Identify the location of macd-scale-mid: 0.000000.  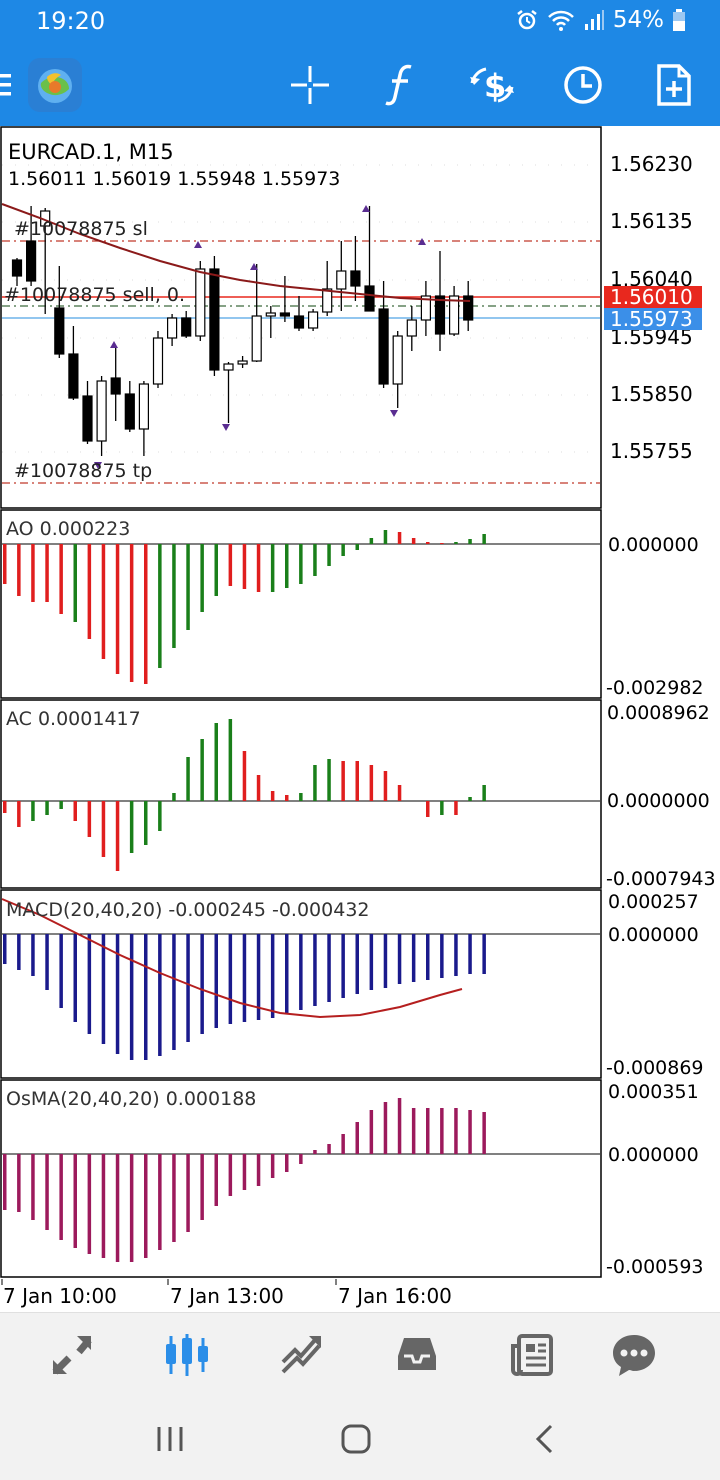
(653, 935).